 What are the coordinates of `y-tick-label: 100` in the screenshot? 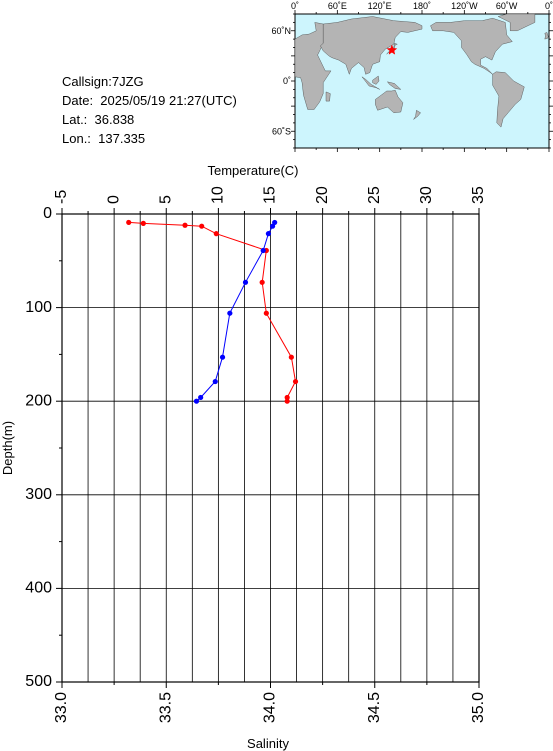 It's located at (38, 307).